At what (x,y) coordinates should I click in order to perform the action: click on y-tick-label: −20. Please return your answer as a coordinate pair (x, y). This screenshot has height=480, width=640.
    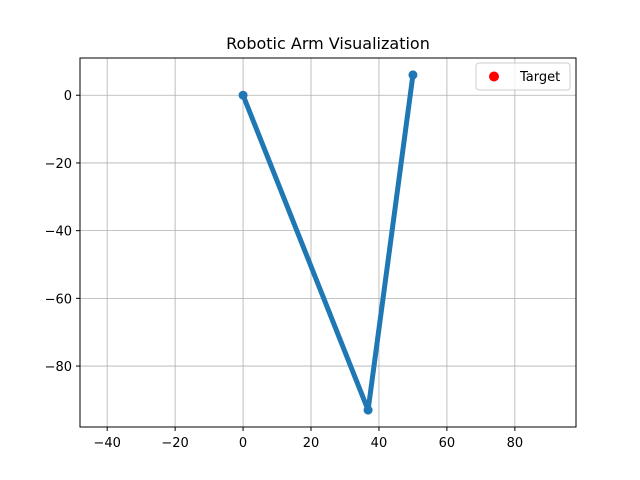
    Looking at the image, I should click on (58, 164).